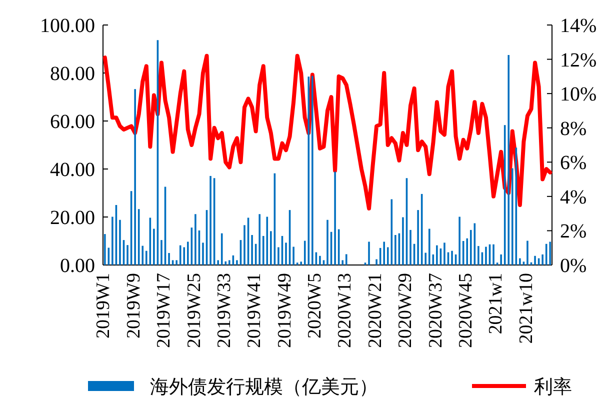 Image resolution: width=616 pixels, height=403 pixels. I want to click on y-tick-label: 40.00, so click(72, 170).